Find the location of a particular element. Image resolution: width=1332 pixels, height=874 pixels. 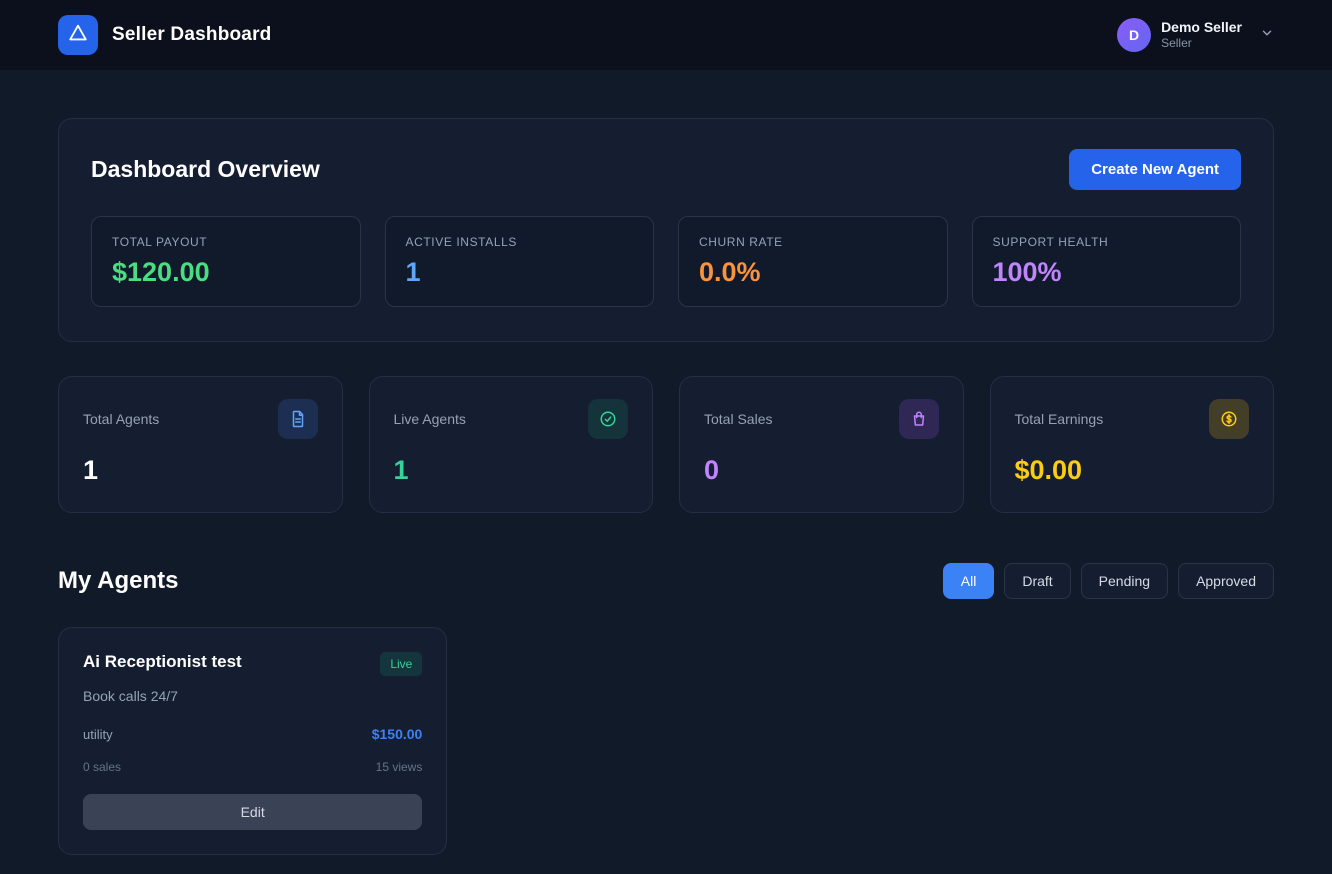

top-navbar: Seller Dashboard D Demo Seller Seller is located at coordinates (666, 35).